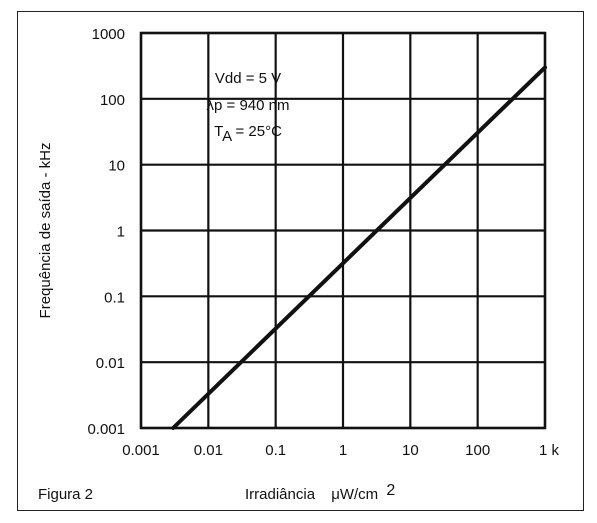 The width and height of the screenshot is (597, 523). What do you see at coordinates (110, 363) in the screenshot?
I see `y-tick-label: 0.01` at bounding box center [110, 363].